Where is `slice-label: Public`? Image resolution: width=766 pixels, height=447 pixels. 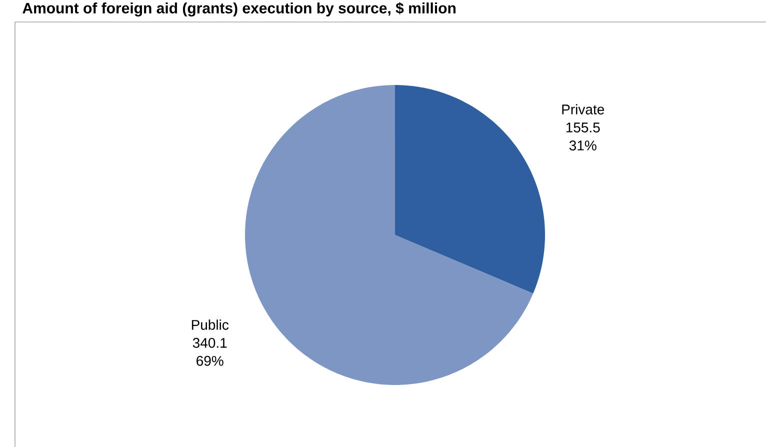
slice-label: Public is located at coordinates (210, 325).